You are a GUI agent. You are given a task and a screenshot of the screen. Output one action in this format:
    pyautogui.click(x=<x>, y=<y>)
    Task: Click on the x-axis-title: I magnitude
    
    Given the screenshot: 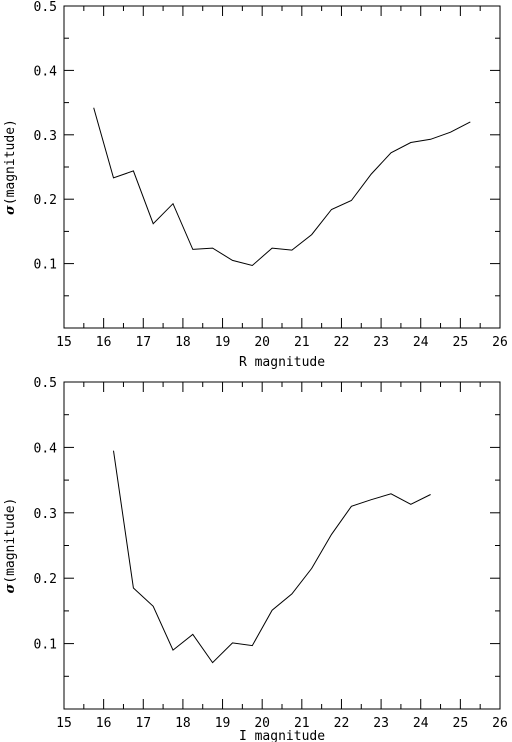 What is the action you would take?
    pyautogui.click(x=282, y=735)
    